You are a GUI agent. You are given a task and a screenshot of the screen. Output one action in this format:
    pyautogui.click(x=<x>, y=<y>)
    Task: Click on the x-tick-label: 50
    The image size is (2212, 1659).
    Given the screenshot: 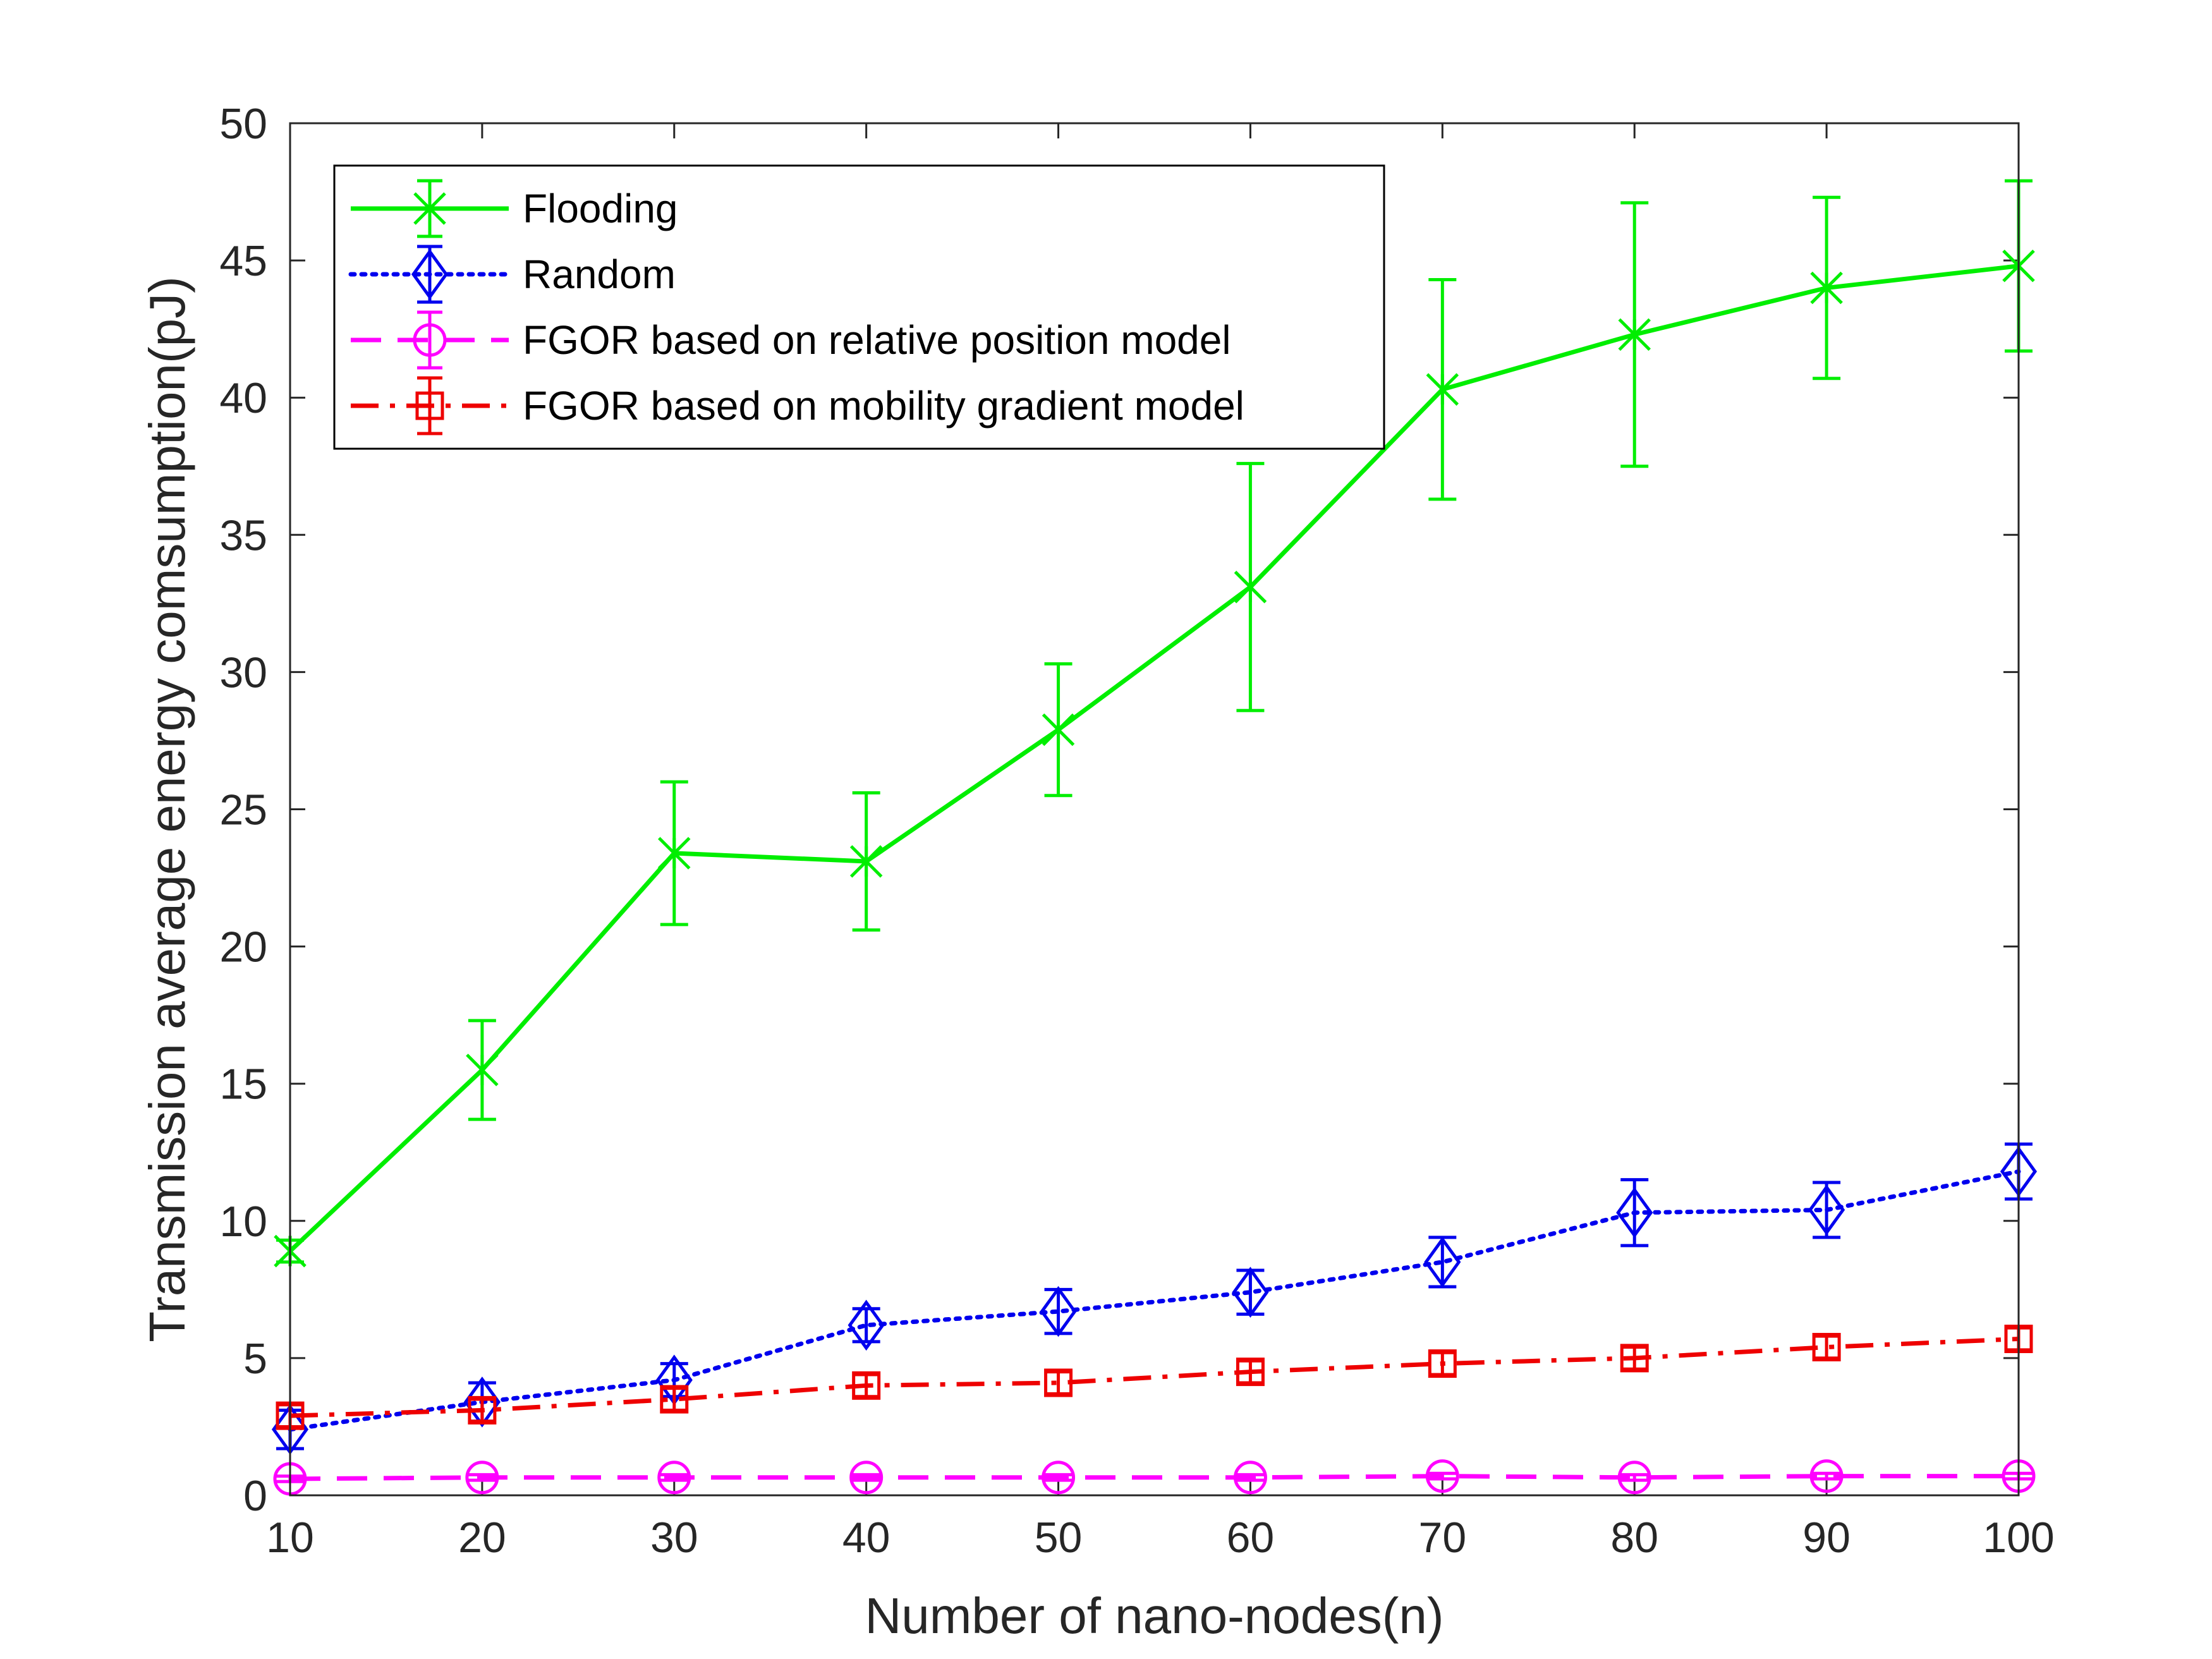 What is the action you would take?
    pyautogui.click(x=1059, y=1538)
    